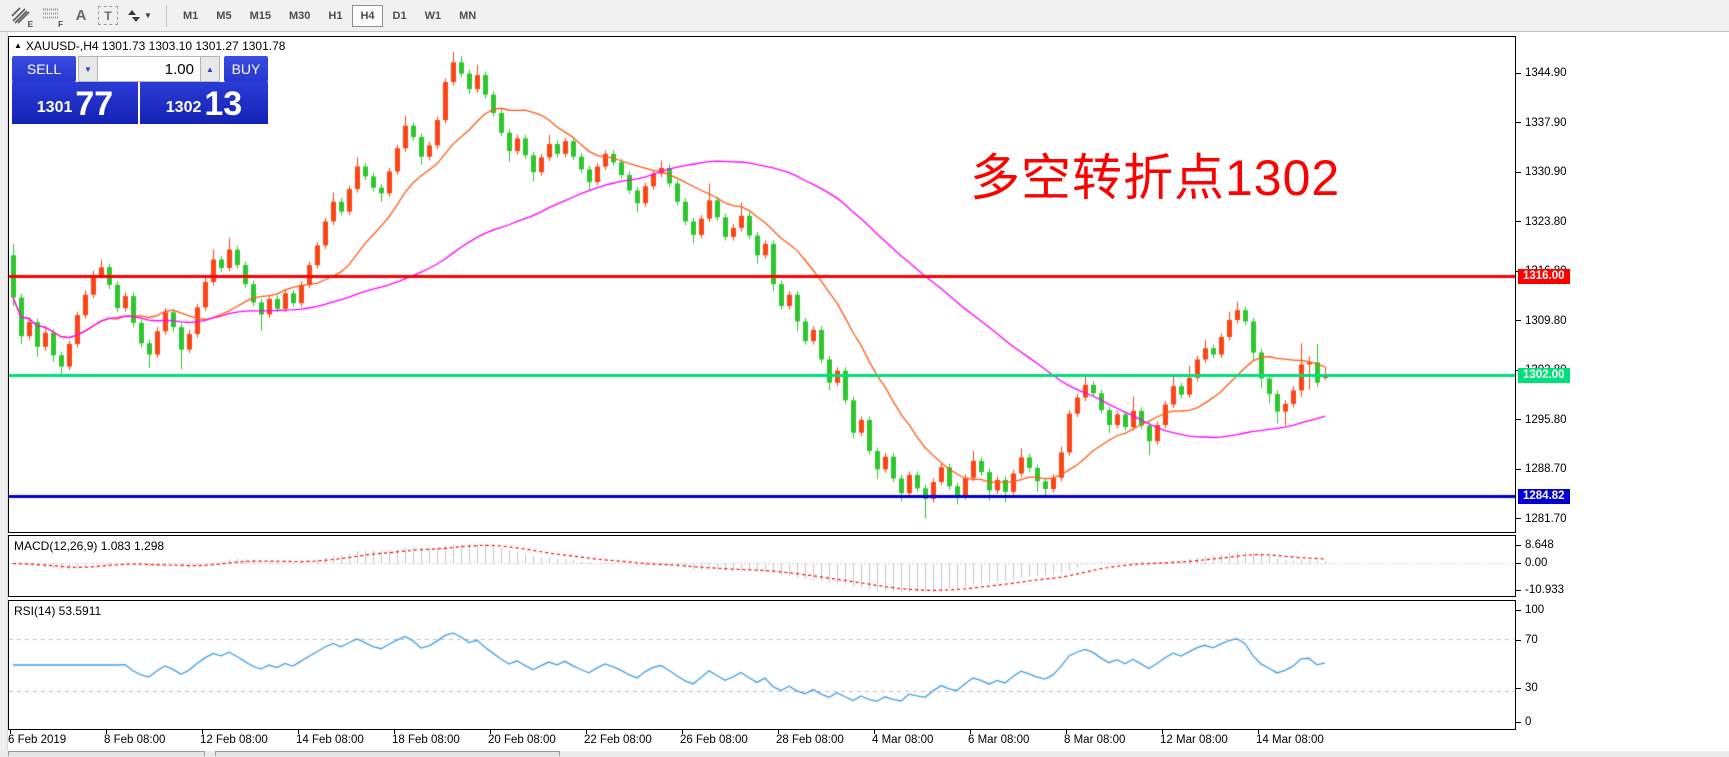 Image resolution: width=1729 pixels, height=757 pixels. What do you see at coordinates (18, 45) in the screenshot?
I see `collapse-triangle-icon: ▲` at bounding box center [18, 45].